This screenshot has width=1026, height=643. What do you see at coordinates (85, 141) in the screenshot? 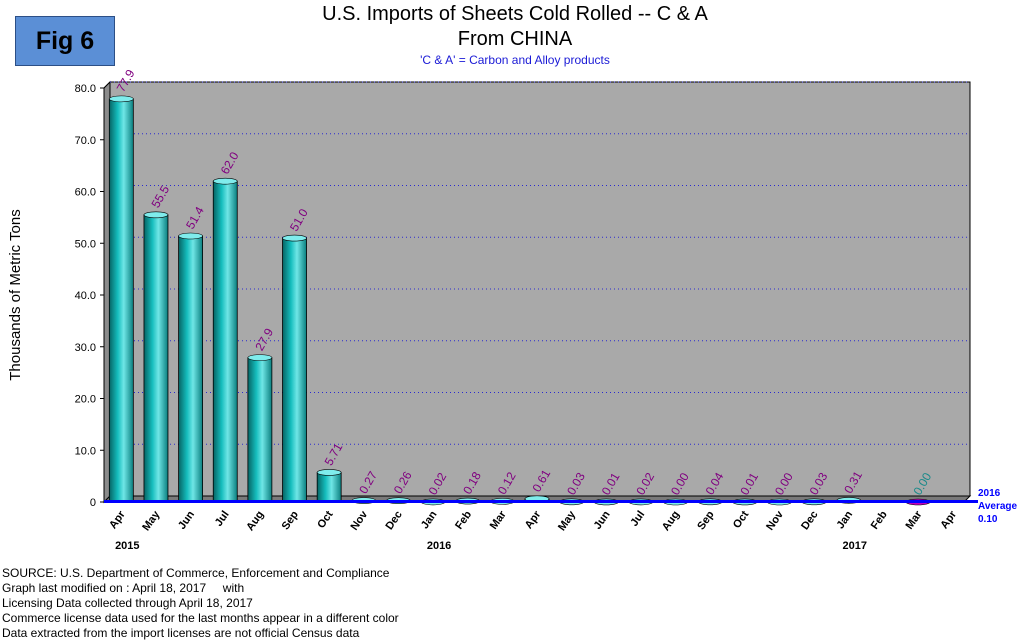
I see `y-tick-label: 70.0` at bounding box center [85, 141].